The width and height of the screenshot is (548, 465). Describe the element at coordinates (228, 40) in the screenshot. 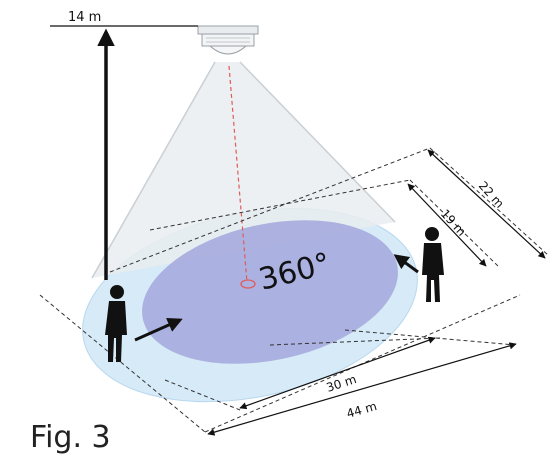

I see `ceiling-sensor-icon` at that location.